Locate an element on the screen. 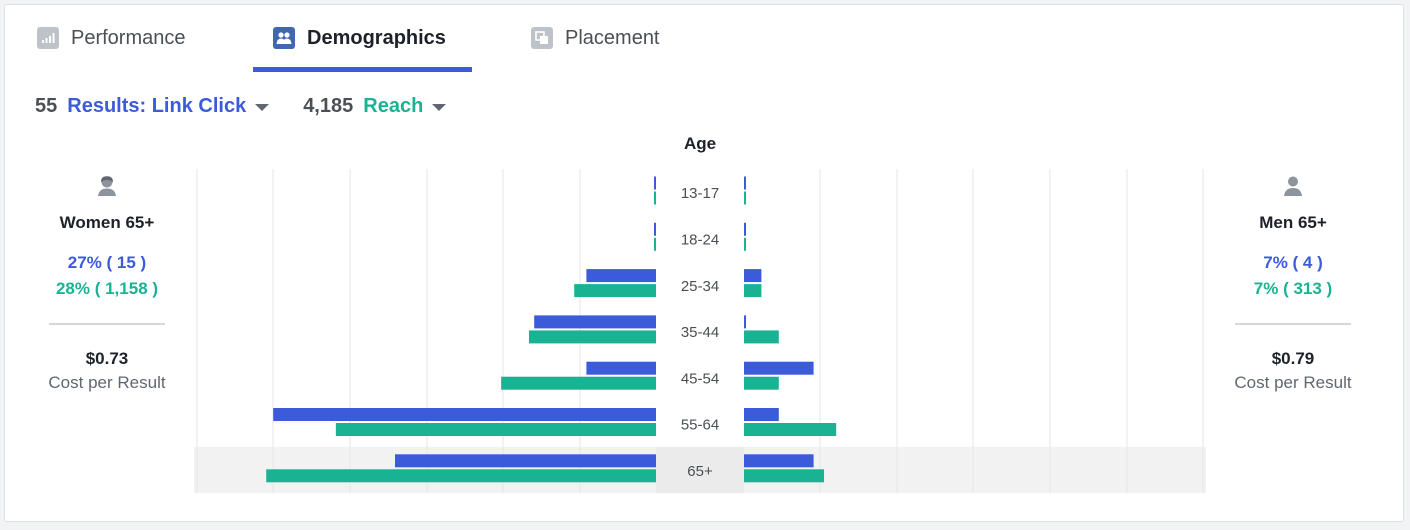 This screenshot has width=1410, height=530. bar-chart-icon is located at coordinates (48, 38).